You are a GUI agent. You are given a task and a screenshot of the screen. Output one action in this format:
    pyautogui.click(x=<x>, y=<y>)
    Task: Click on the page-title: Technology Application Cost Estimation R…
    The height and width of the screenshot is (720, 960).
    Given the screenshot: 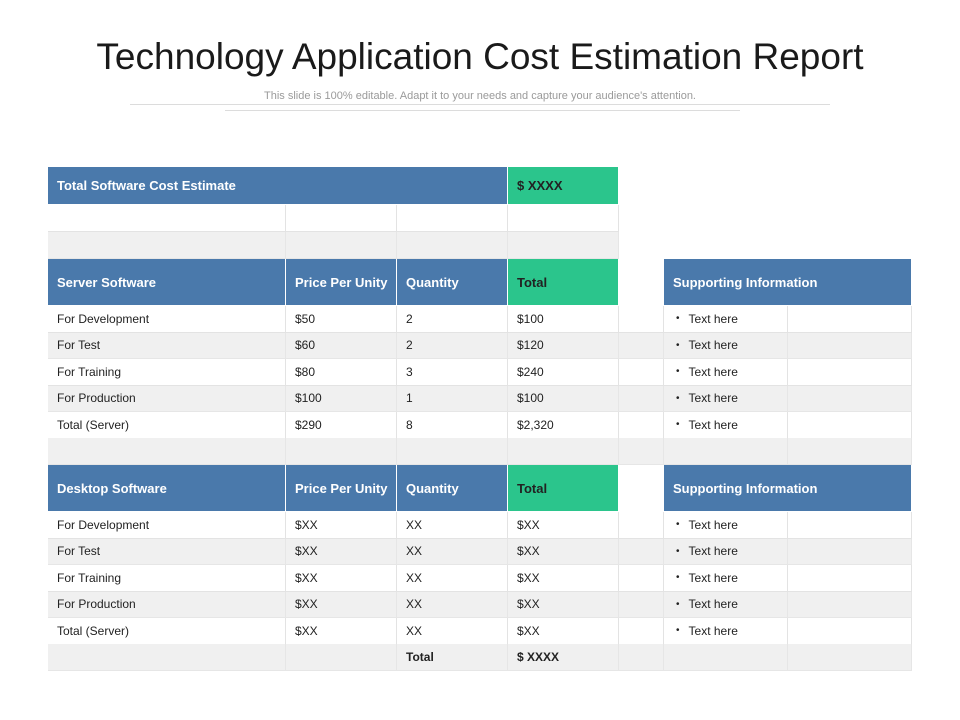 What is the action you would take?
    pyautogui.click(x=480, y=56)
    